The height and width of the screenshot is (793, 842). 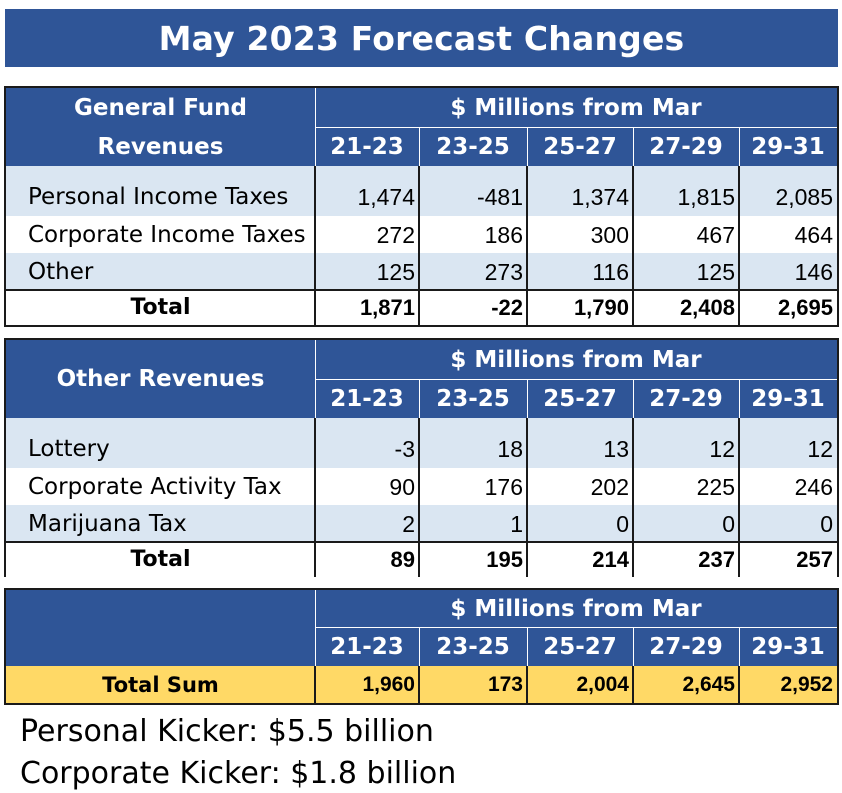 I want to click on sum-header-period-3: 27-29, so click(x=686, y=647).